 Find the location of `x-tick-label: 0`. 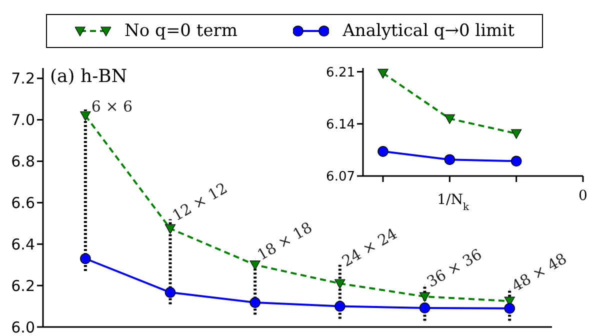

x-tick-label: 0 is located at coordinates (583, 196).